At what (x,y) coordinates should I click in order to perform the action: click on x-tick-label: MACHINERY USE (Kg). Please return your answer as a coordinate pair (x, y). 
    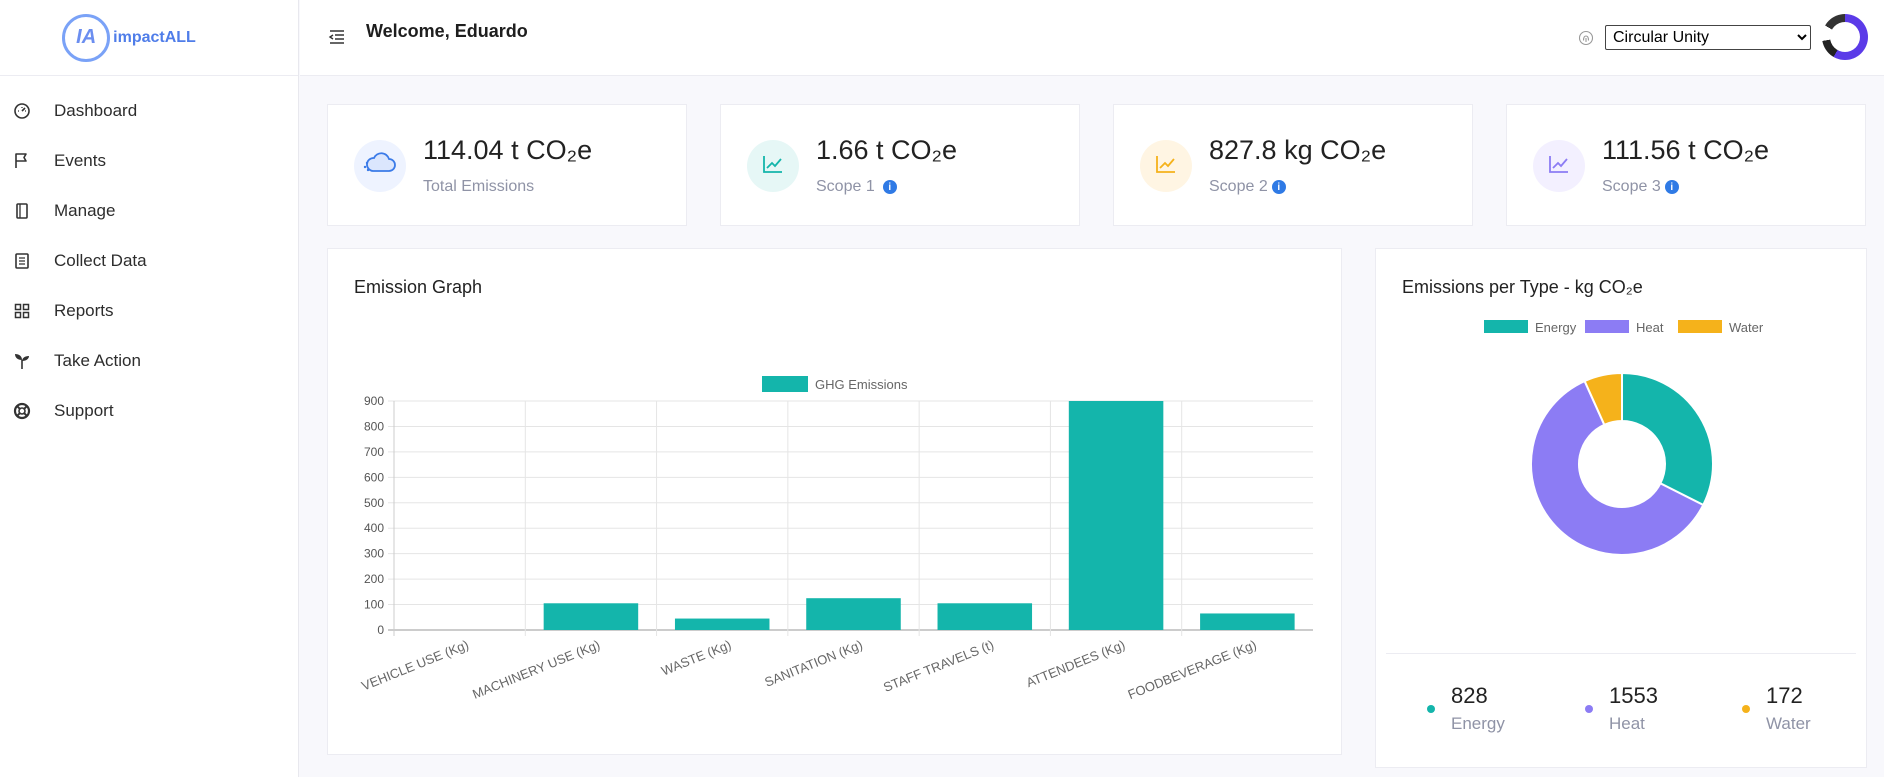
    Looking at the image, I should click on (536, 669).